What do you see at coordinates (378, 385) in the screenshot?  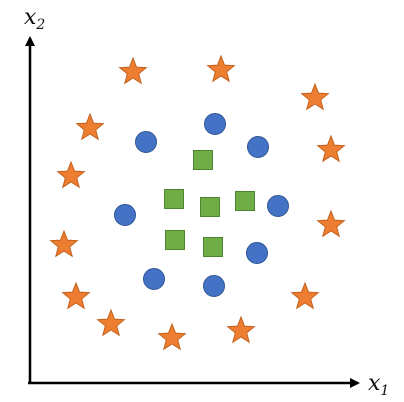 I see `x-axis-label: x1` at bounding box center [378, 385].